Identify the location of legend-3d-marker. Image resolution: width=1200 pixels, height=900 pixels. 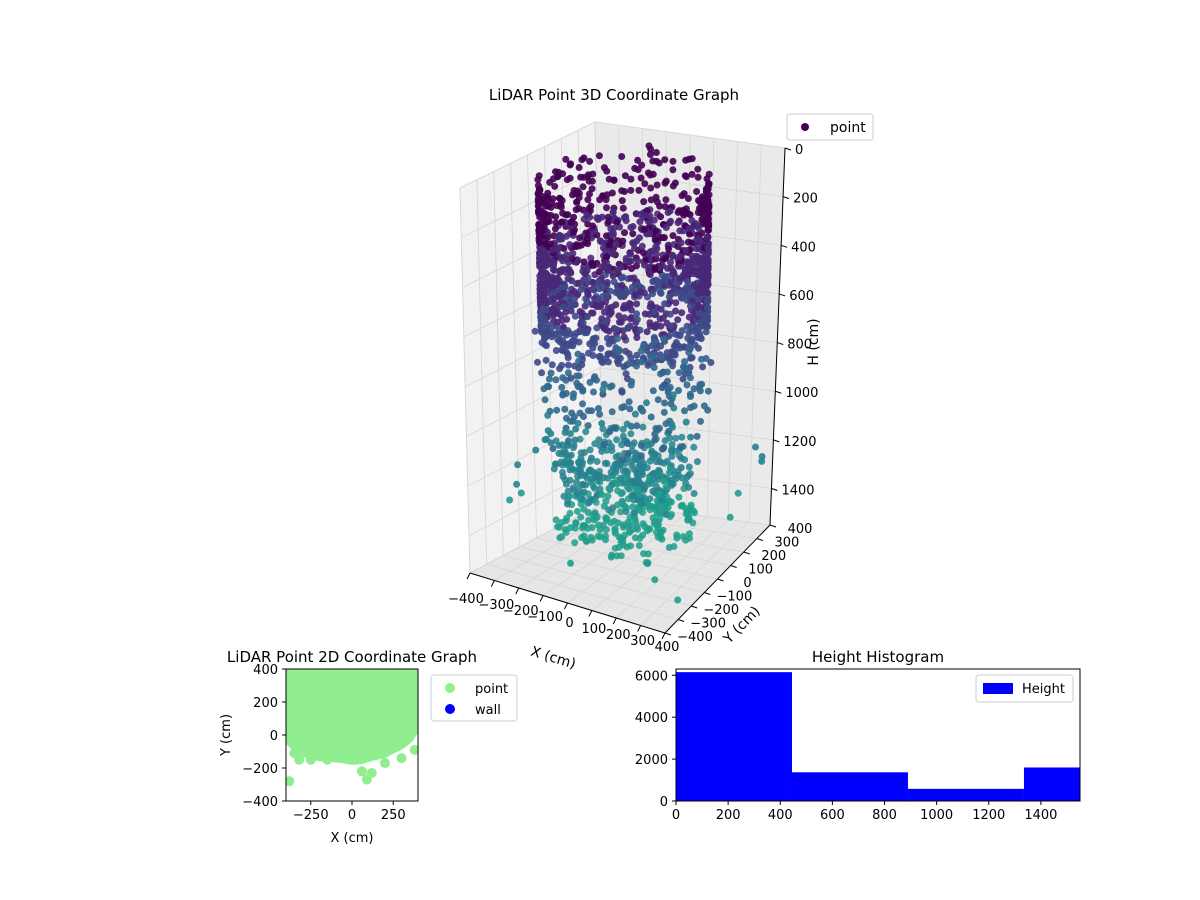
(805, 127).